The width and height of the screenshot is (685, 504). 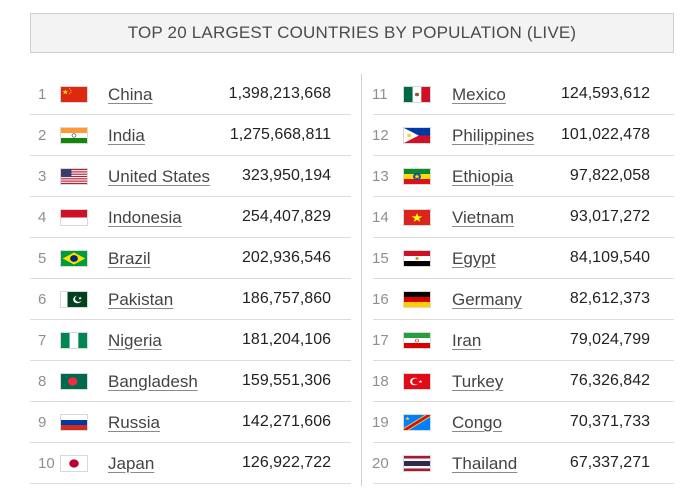 What do you see at coordinates (523, 176) in the screenshot?
I see `country-row: 13 Ethiopia 97,822,058` at bounding box center [523, 176].